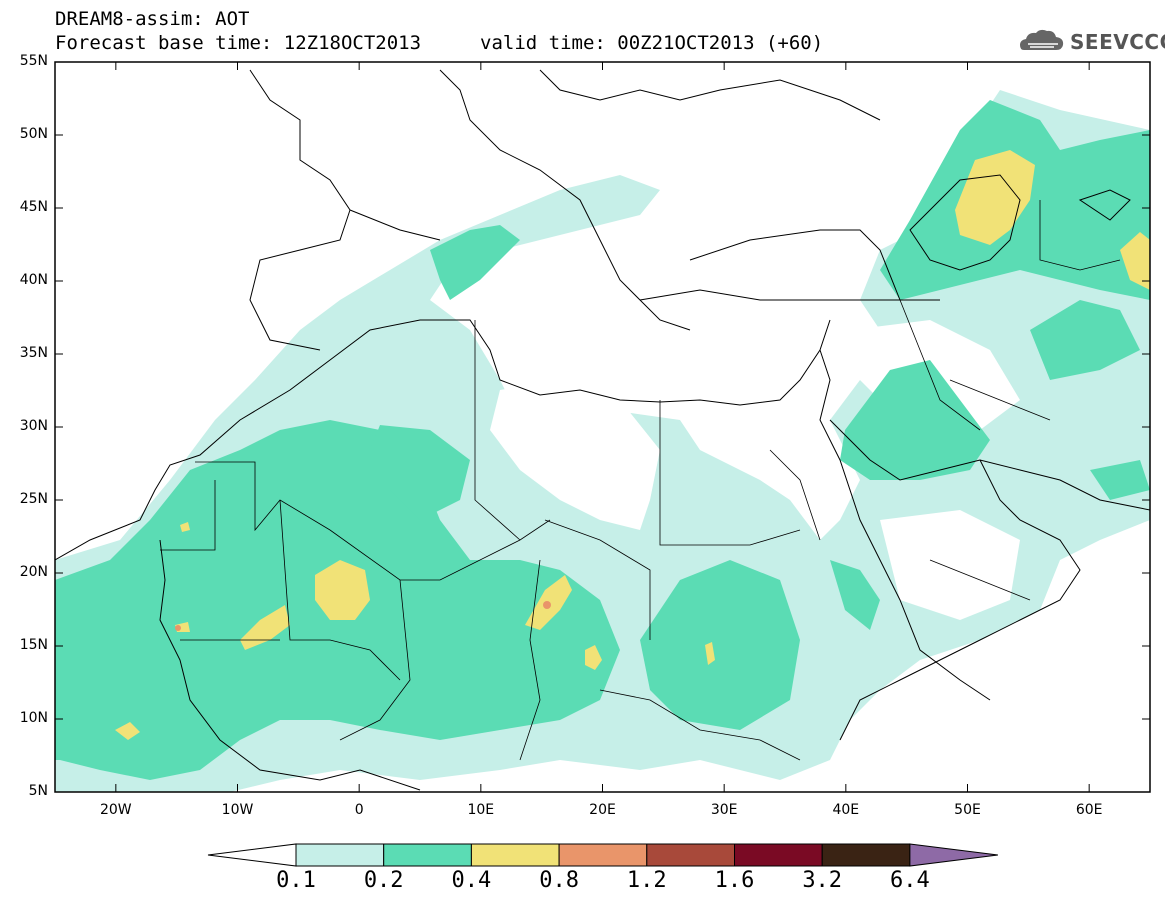  I want to click on lon-tick-label: 60E, so click(1089, 810).